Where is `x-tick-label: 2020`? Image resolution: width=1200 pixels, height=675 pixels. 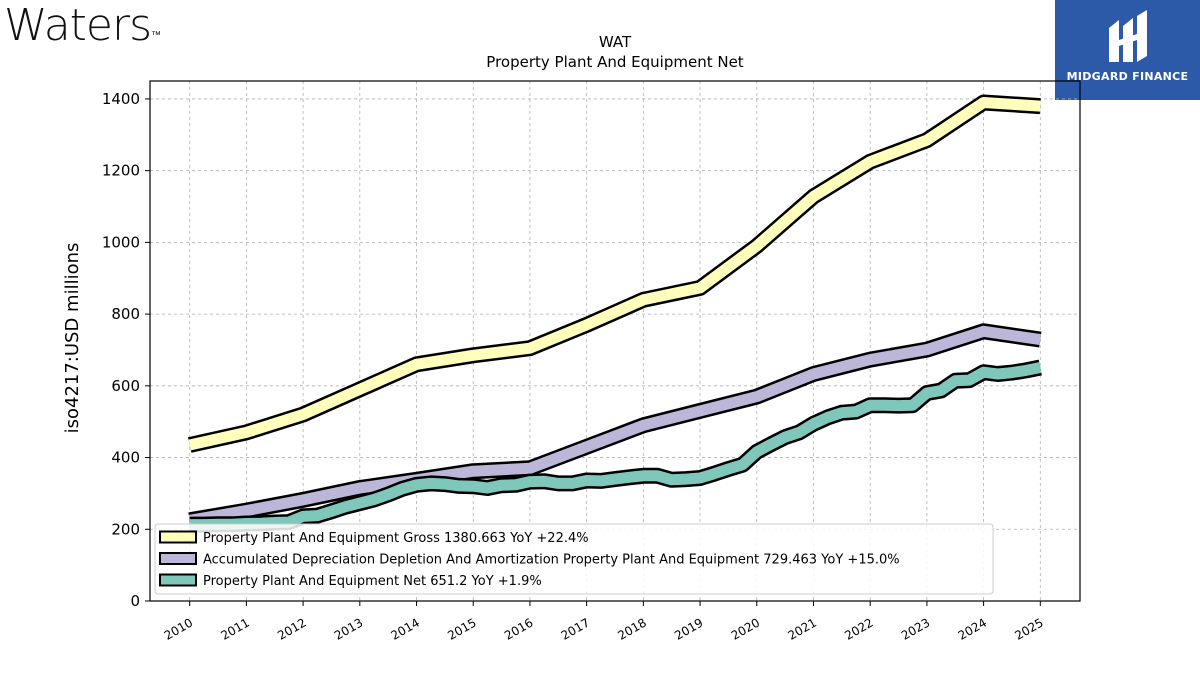
x-tick-label: 2020 is located at coordinates (745, 628).